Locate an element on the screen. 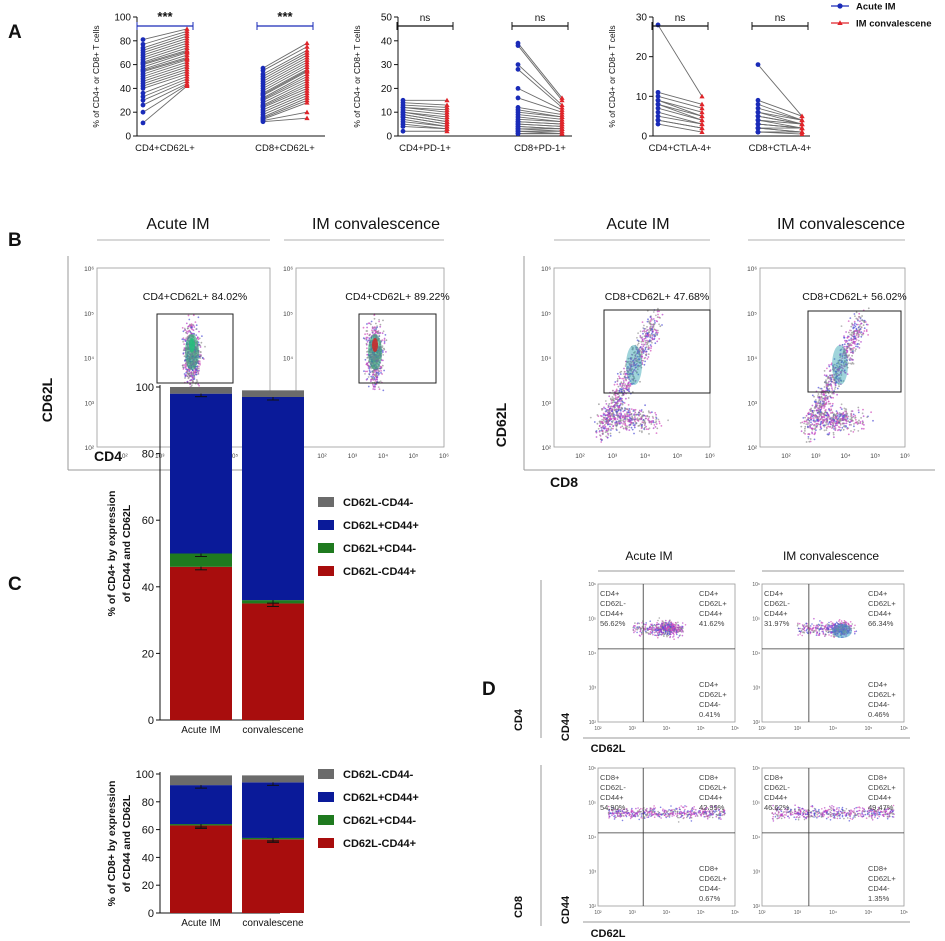  b-ylabel-left: CD62L is located at coordinates (47, 399).